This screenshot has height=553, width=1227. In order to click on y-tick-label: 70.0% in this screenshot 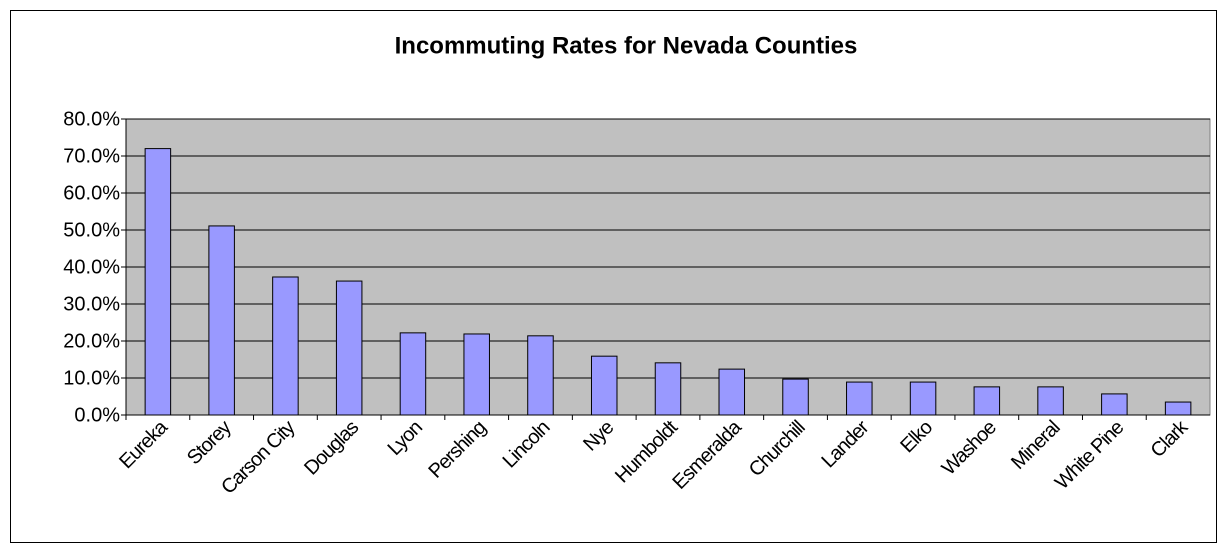, I will do `click(91, 156)`.